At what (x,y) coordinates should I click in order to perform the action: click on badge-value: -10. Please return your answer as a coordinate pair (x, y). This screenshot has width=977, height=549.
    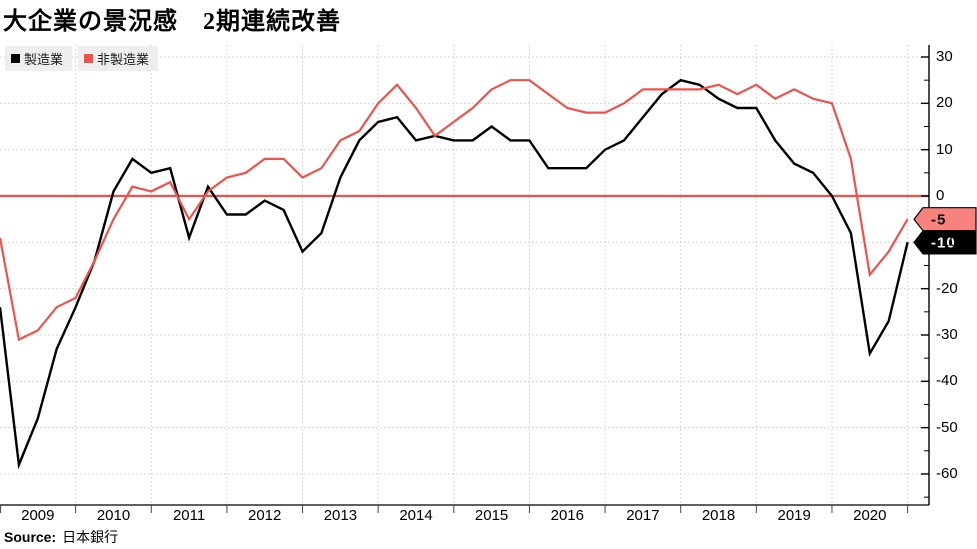
    Looking at the image, I should click on (943, 243).